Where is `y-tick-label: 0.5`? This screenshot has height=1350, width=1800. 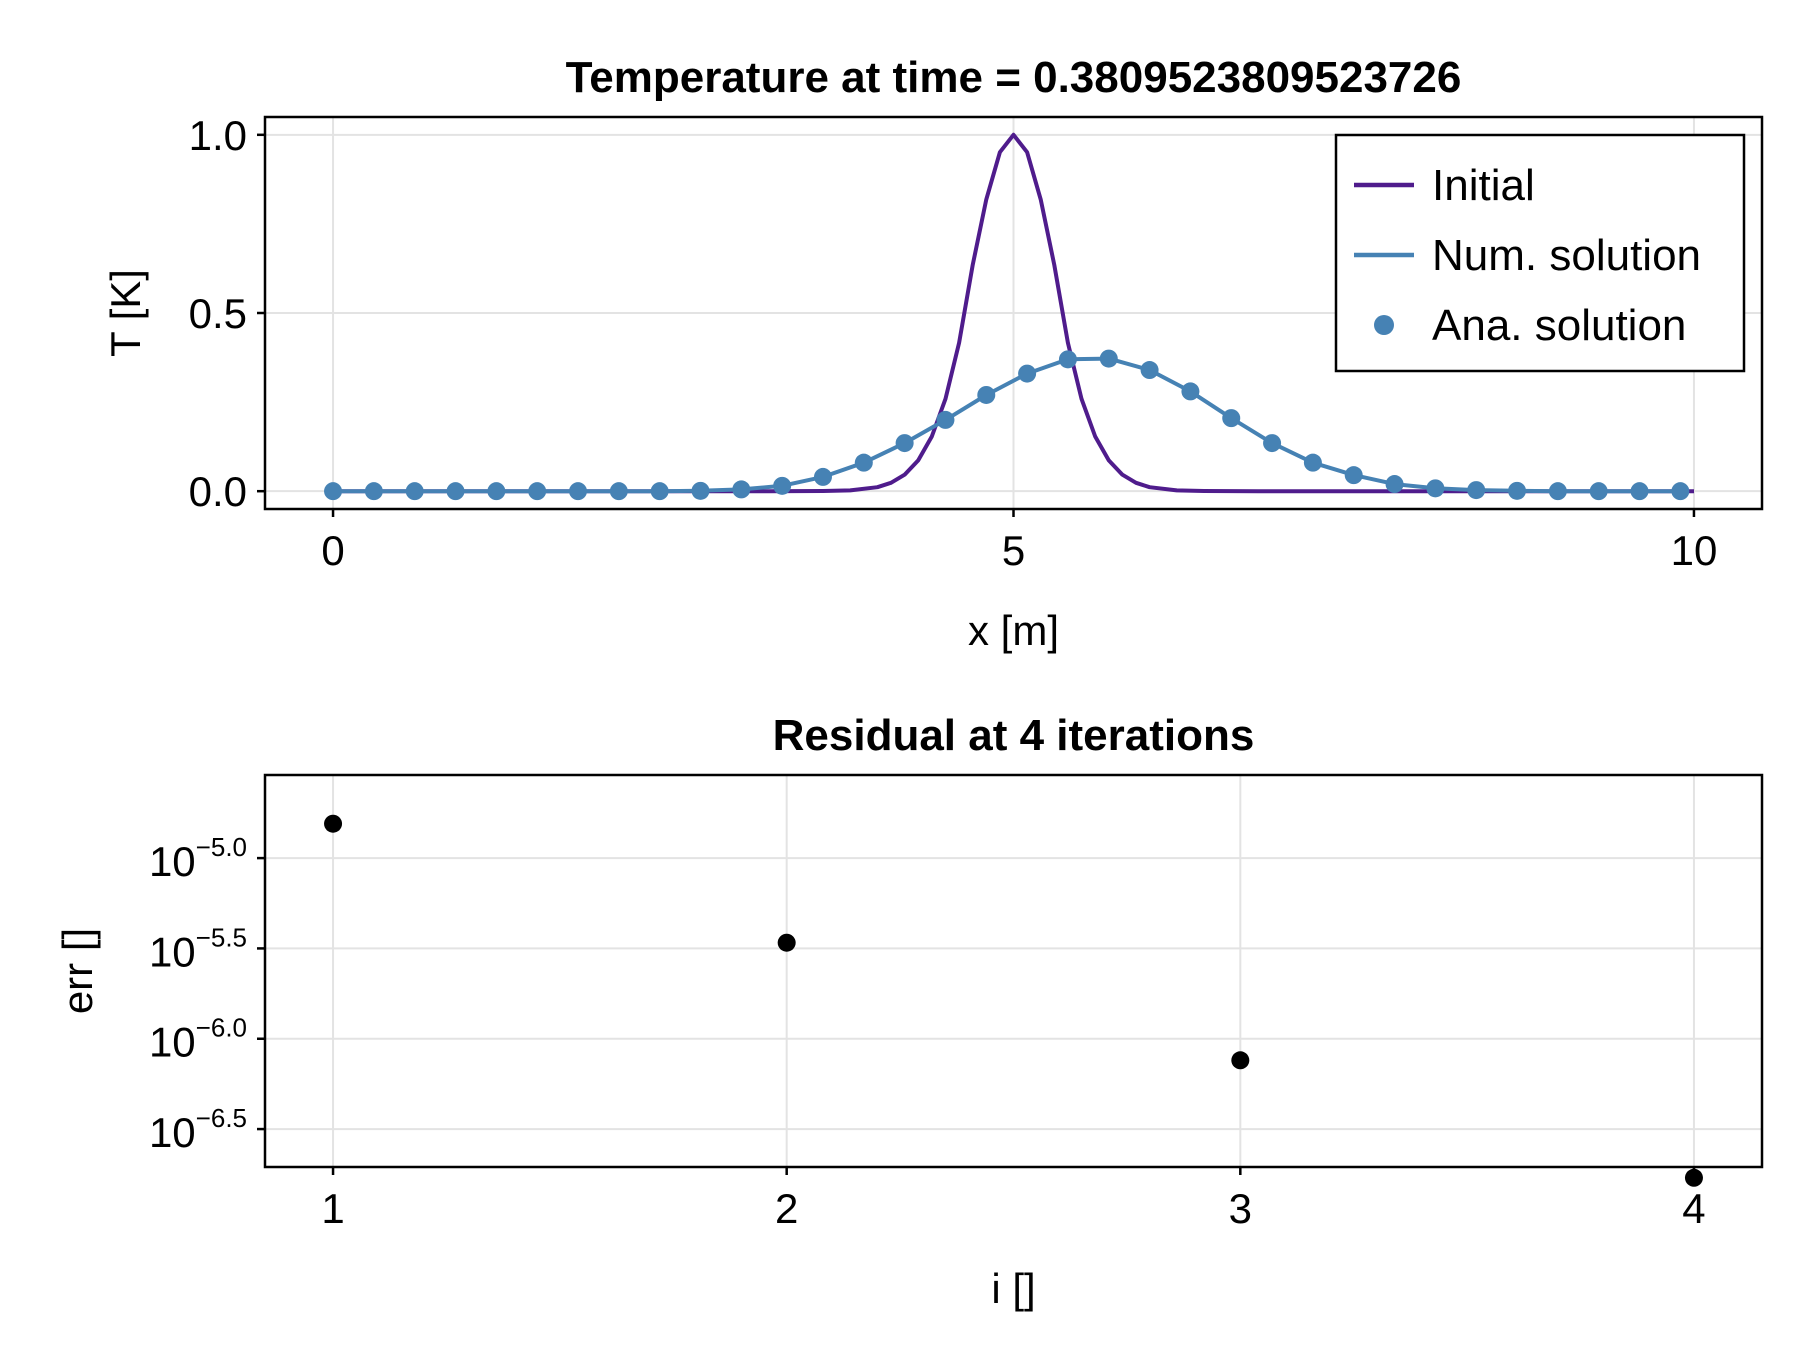 y-tick-label: 0.5 is located at coordinates (218, 313).